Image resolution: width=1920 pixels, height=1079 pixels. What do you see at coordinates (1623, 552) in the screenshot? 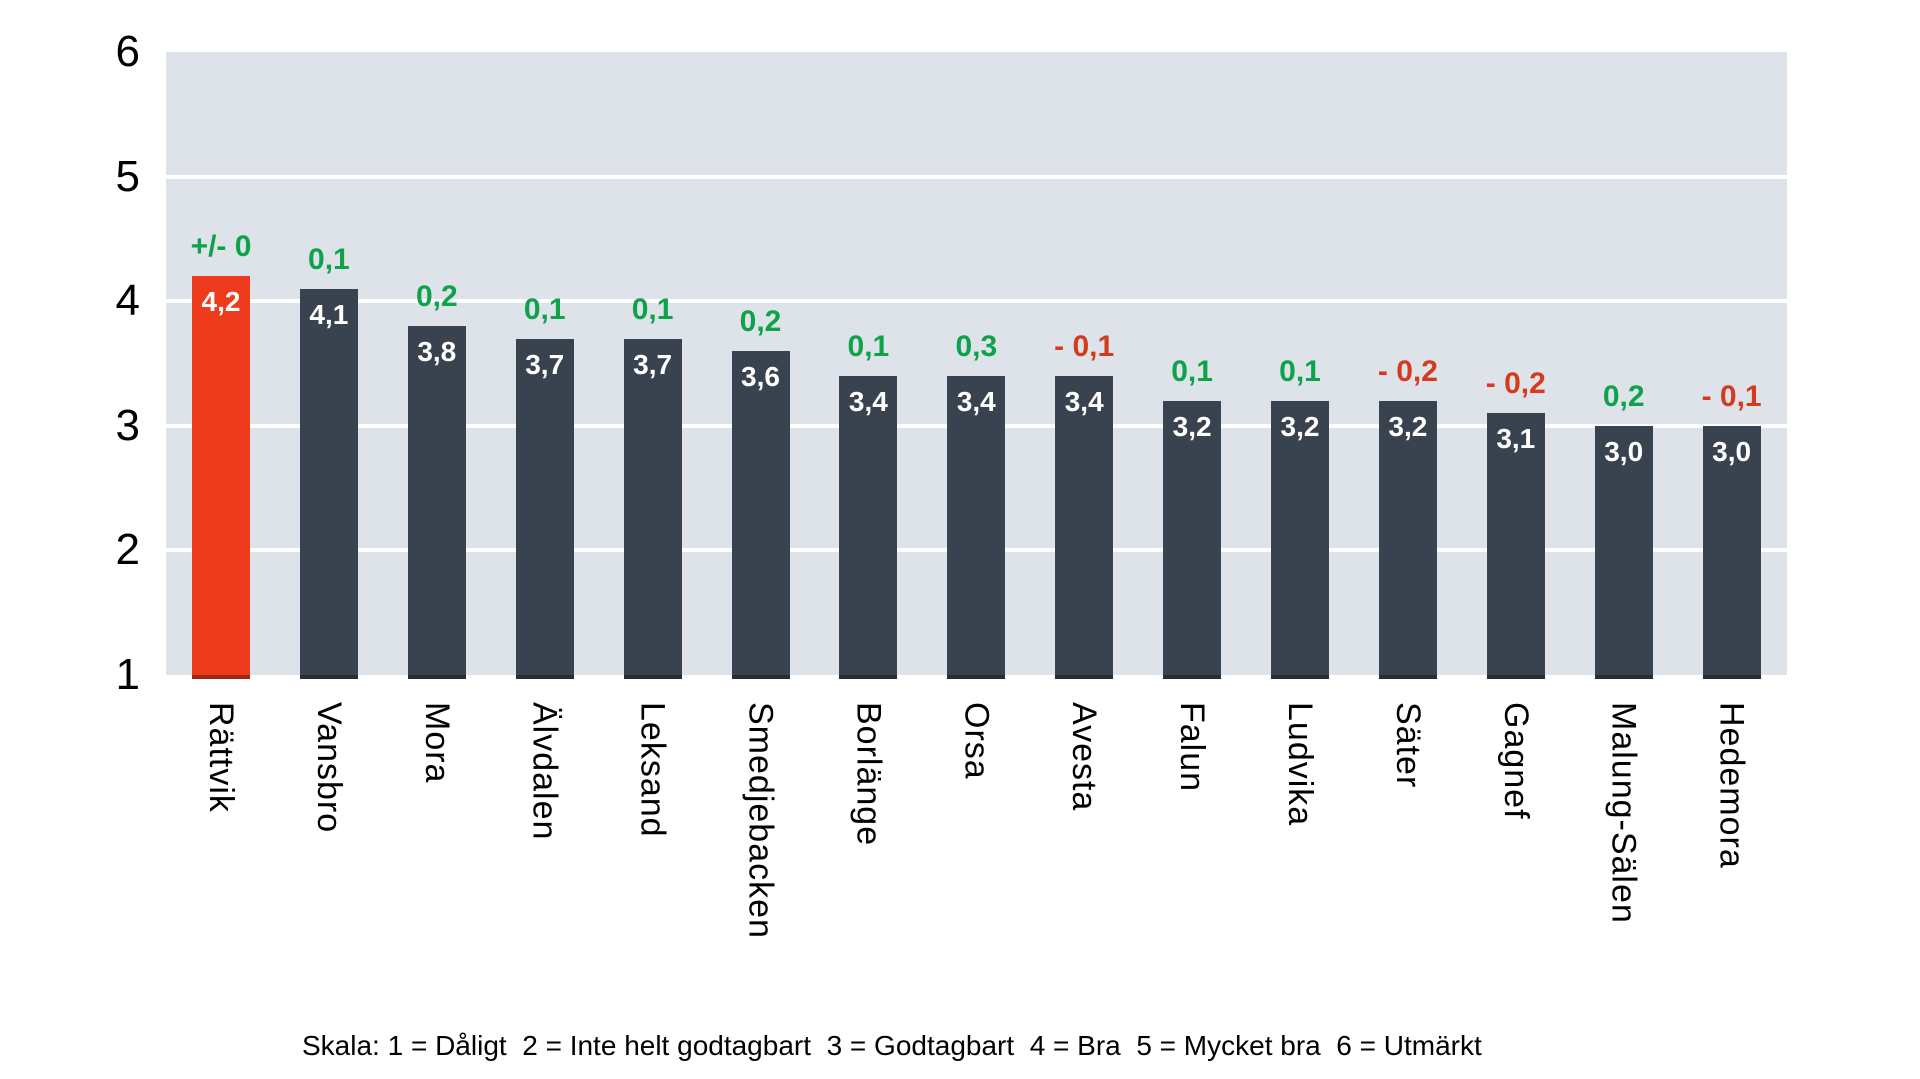
I see `bar-malung-sälen` at bounding box center [1623, 552].